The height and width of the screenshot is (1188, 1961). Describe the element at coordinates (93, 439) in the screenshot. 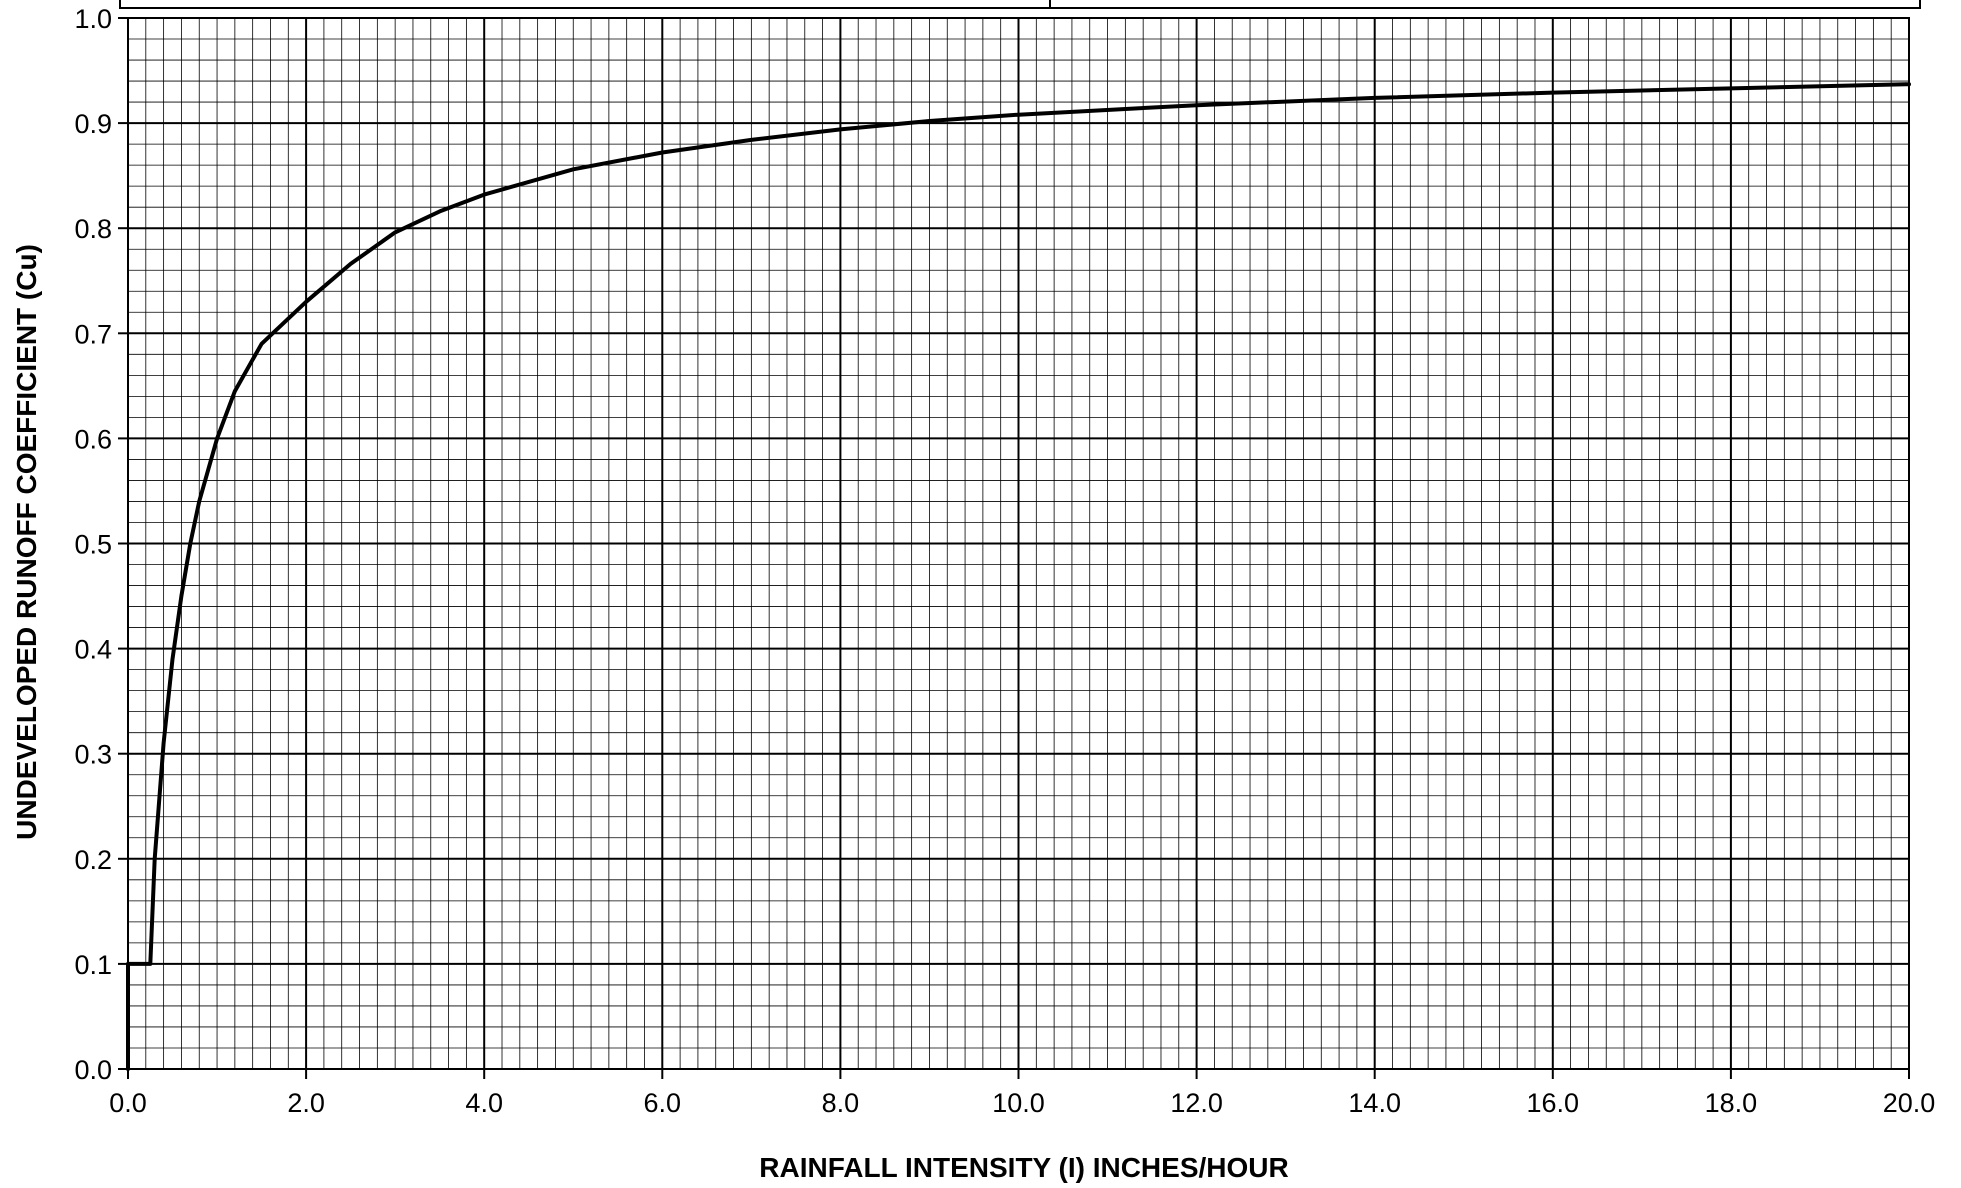

I see `y-tick-label: 0.6` at that location.